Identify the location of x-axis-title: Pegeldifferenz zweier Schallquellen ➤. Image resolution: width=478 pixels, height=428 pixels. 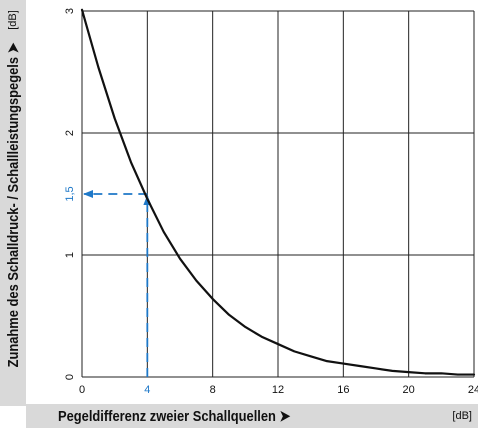
(174, 416).